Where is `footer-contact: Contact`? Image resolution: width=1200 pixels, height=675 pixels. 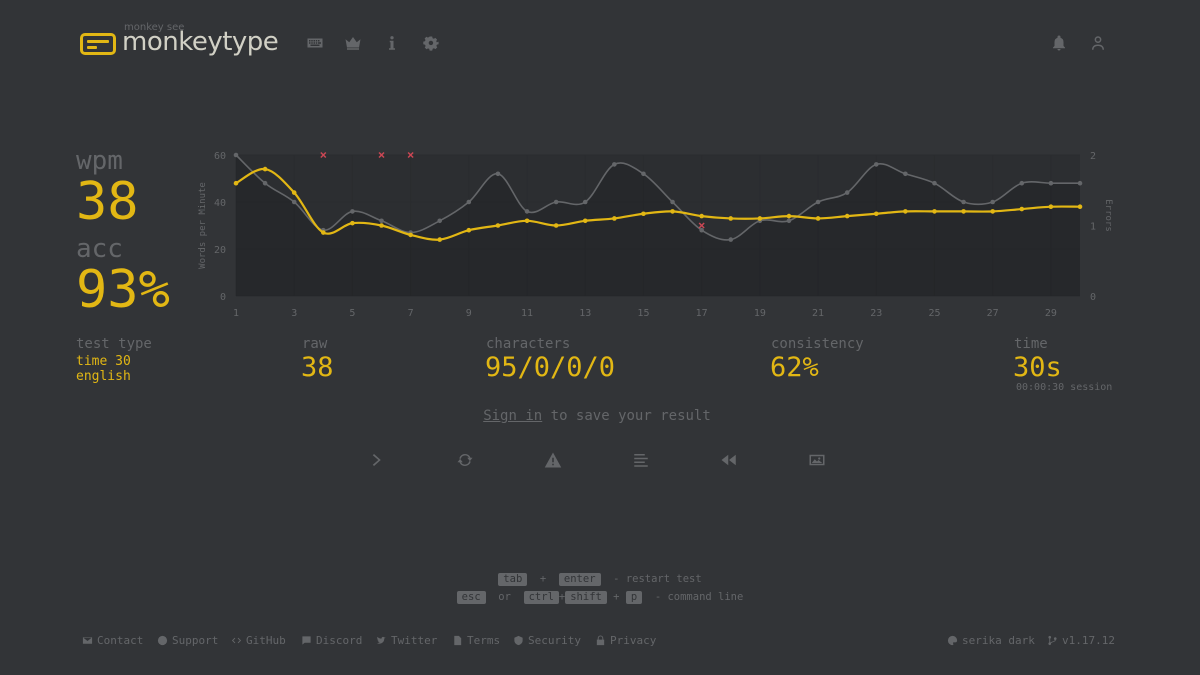
footer-contact: Contact is located at coordinates (112, 640).